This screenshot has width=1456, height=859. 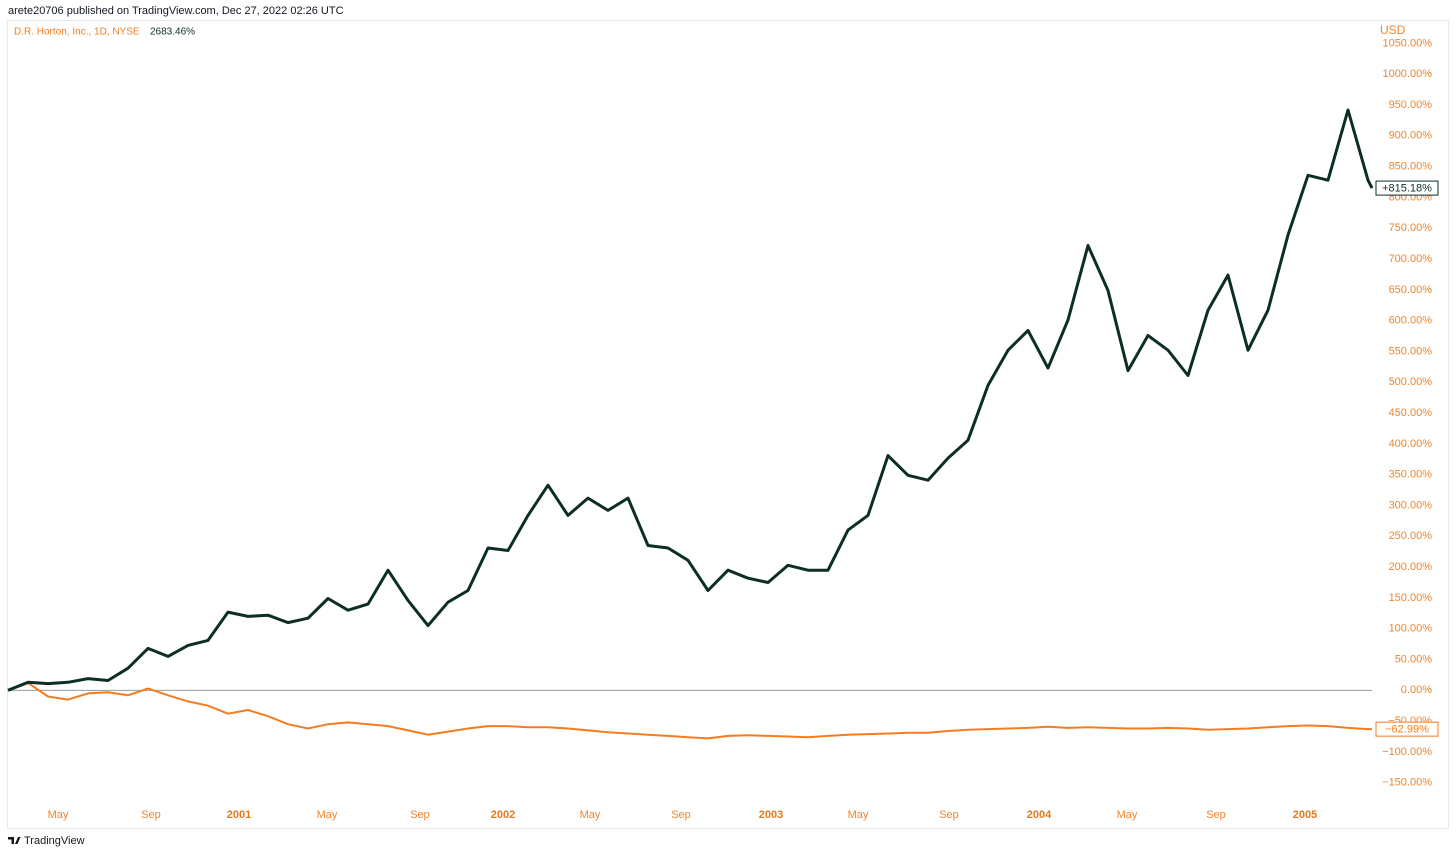 What do you see at coordinates (1411, 351) in the screenshot?
I see `y-tick-label: 550.00%` at bounding box center [1411, 351].